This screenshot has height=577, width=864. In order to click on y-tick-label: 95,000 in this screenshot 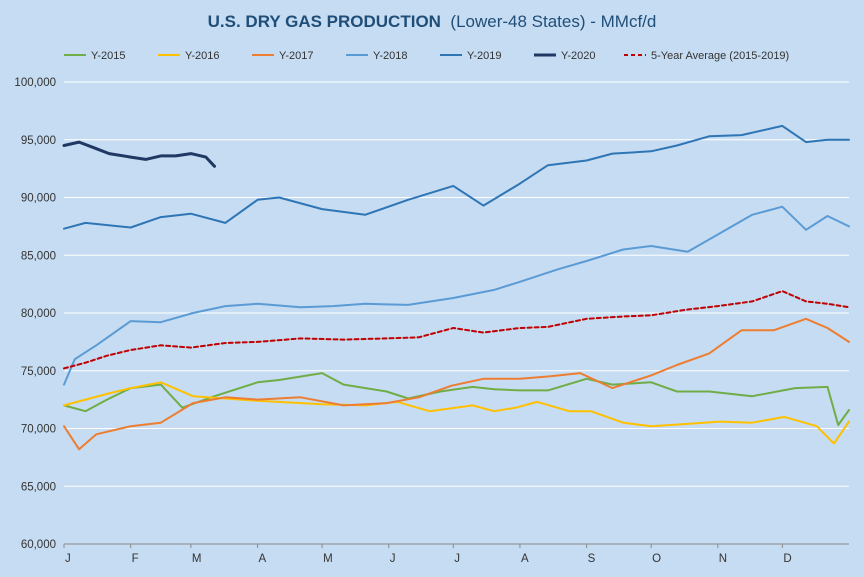, I will do `click(38, 141)`.